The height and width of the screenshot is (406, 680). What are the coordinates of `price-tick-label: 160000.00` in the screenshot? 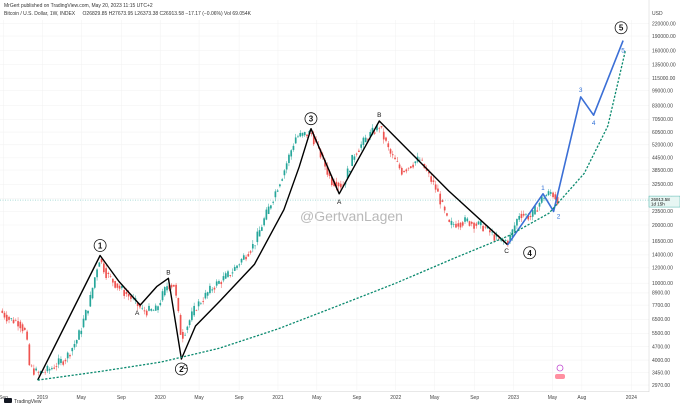 It's located at (664, 51).